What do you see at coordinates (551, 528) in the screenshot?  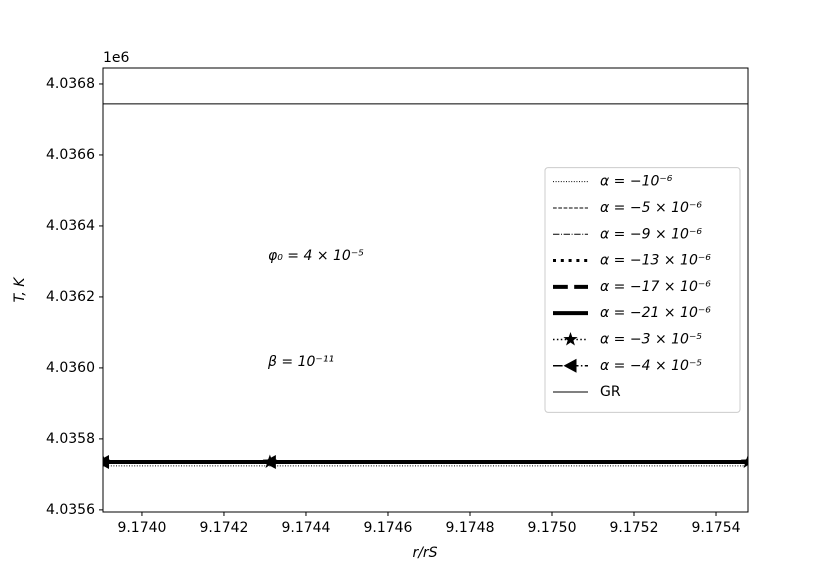 I see `x-tick-label: 9.1750` at bounding box center [551, 528].